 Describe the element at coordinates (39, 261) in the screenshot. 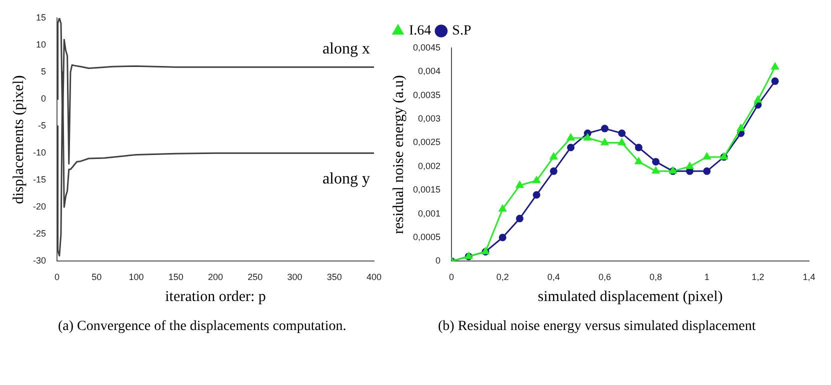

I see `y-tick-label: -30` at that location.